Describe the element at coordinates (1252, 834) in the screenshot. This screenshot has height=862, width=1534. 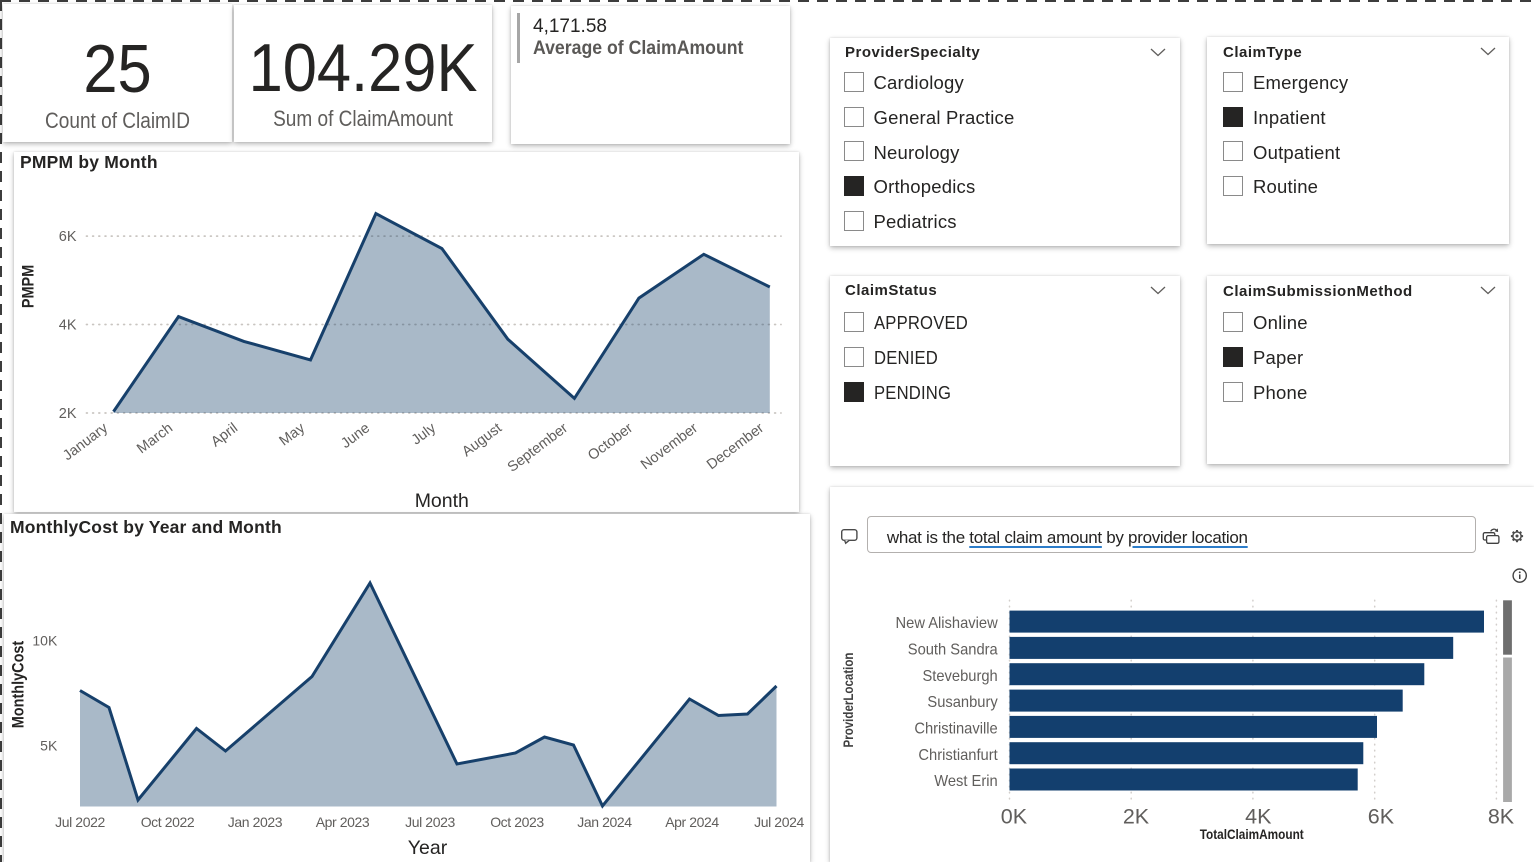
I see `svg-text: TotalClaimAmount` at that location.